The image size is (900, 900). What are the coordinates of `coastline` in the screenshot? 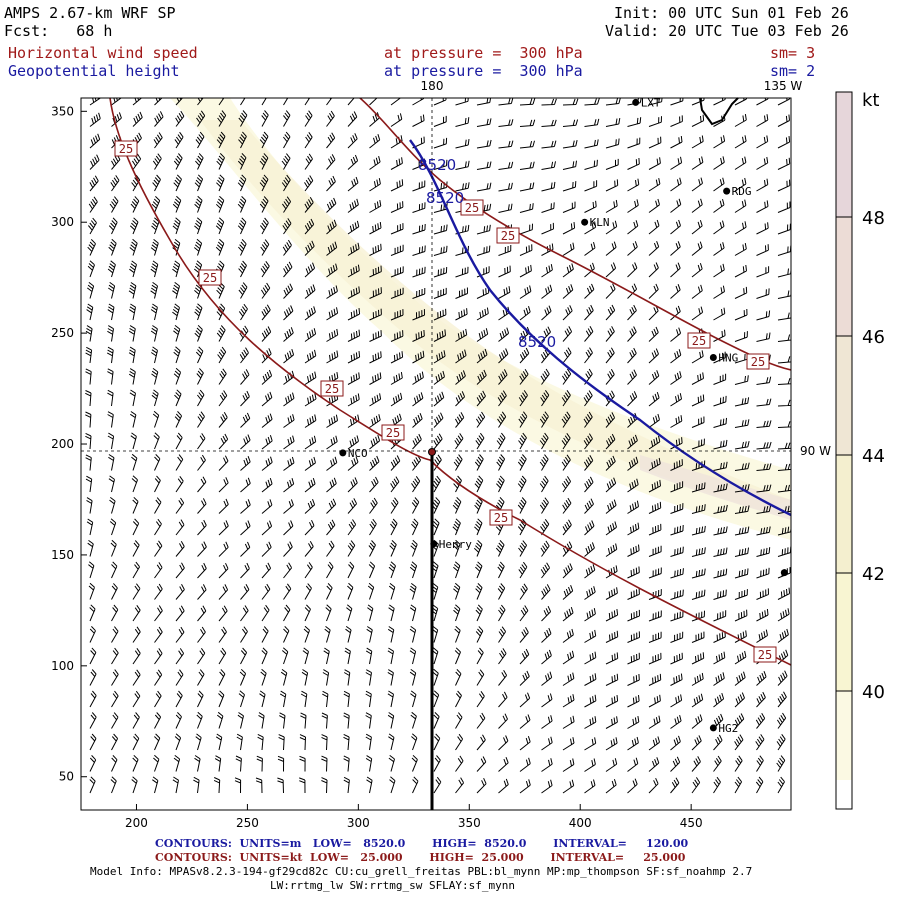 It's located at (719, 111).